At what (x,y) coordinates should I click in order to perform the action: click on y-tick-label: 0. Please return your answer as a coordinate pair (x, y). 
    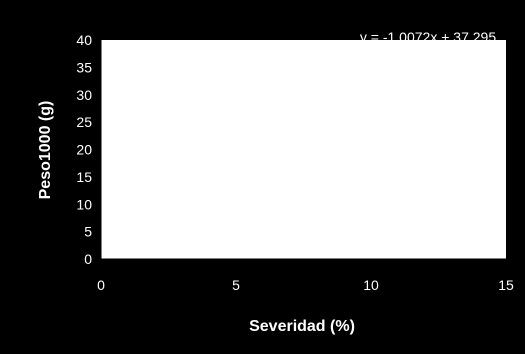
    Looking at the image, I should click on (88, 259).